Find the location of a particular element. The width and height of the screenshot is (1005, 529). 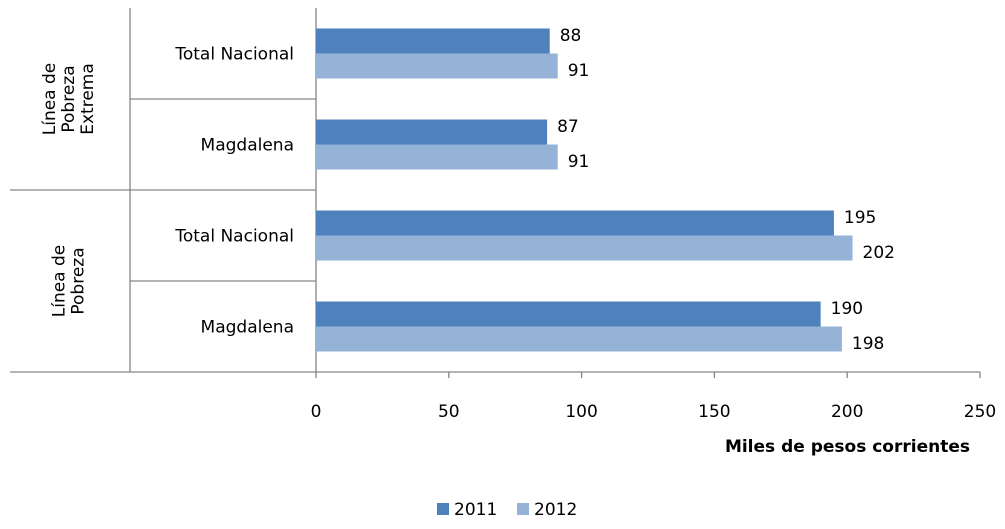

x-tick-label: 100 is located at coordinates (581, 412).